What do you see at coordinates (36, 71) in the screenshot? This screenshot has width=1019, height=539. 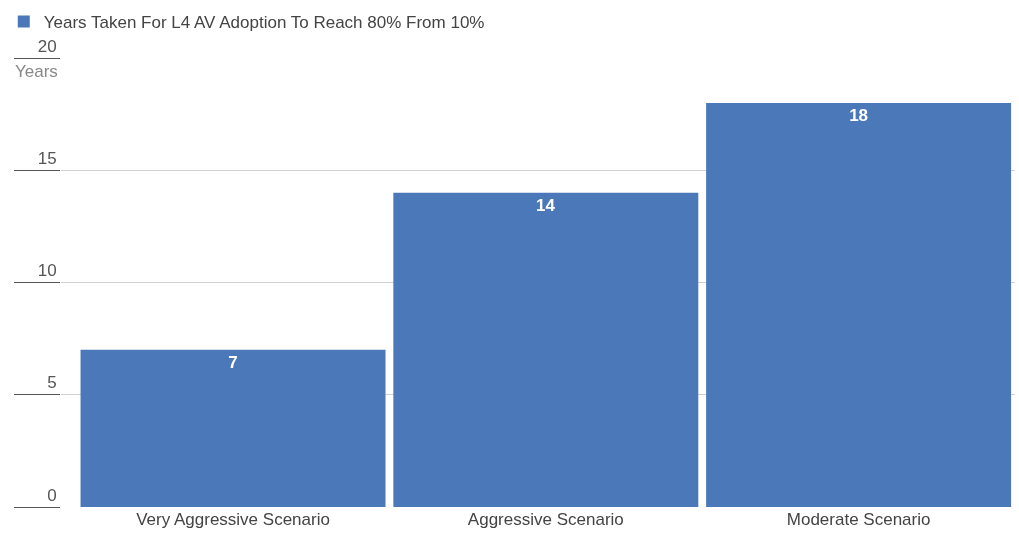 I see `y-axis-title: Years` at bounding box center [36, 71].